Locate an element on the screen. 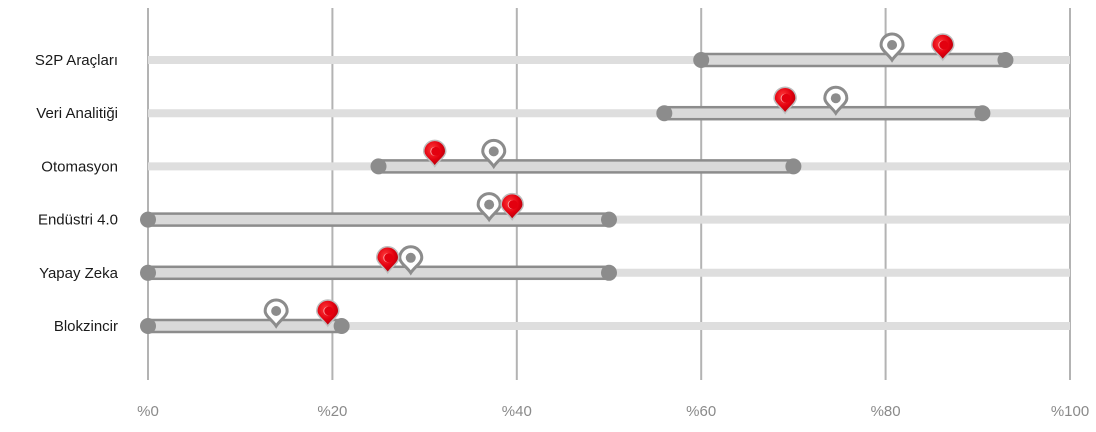 Image resolution: width=1096 pixels, height=432 pixels. category-label: Blokzincir is located at coordinates (86, 326).